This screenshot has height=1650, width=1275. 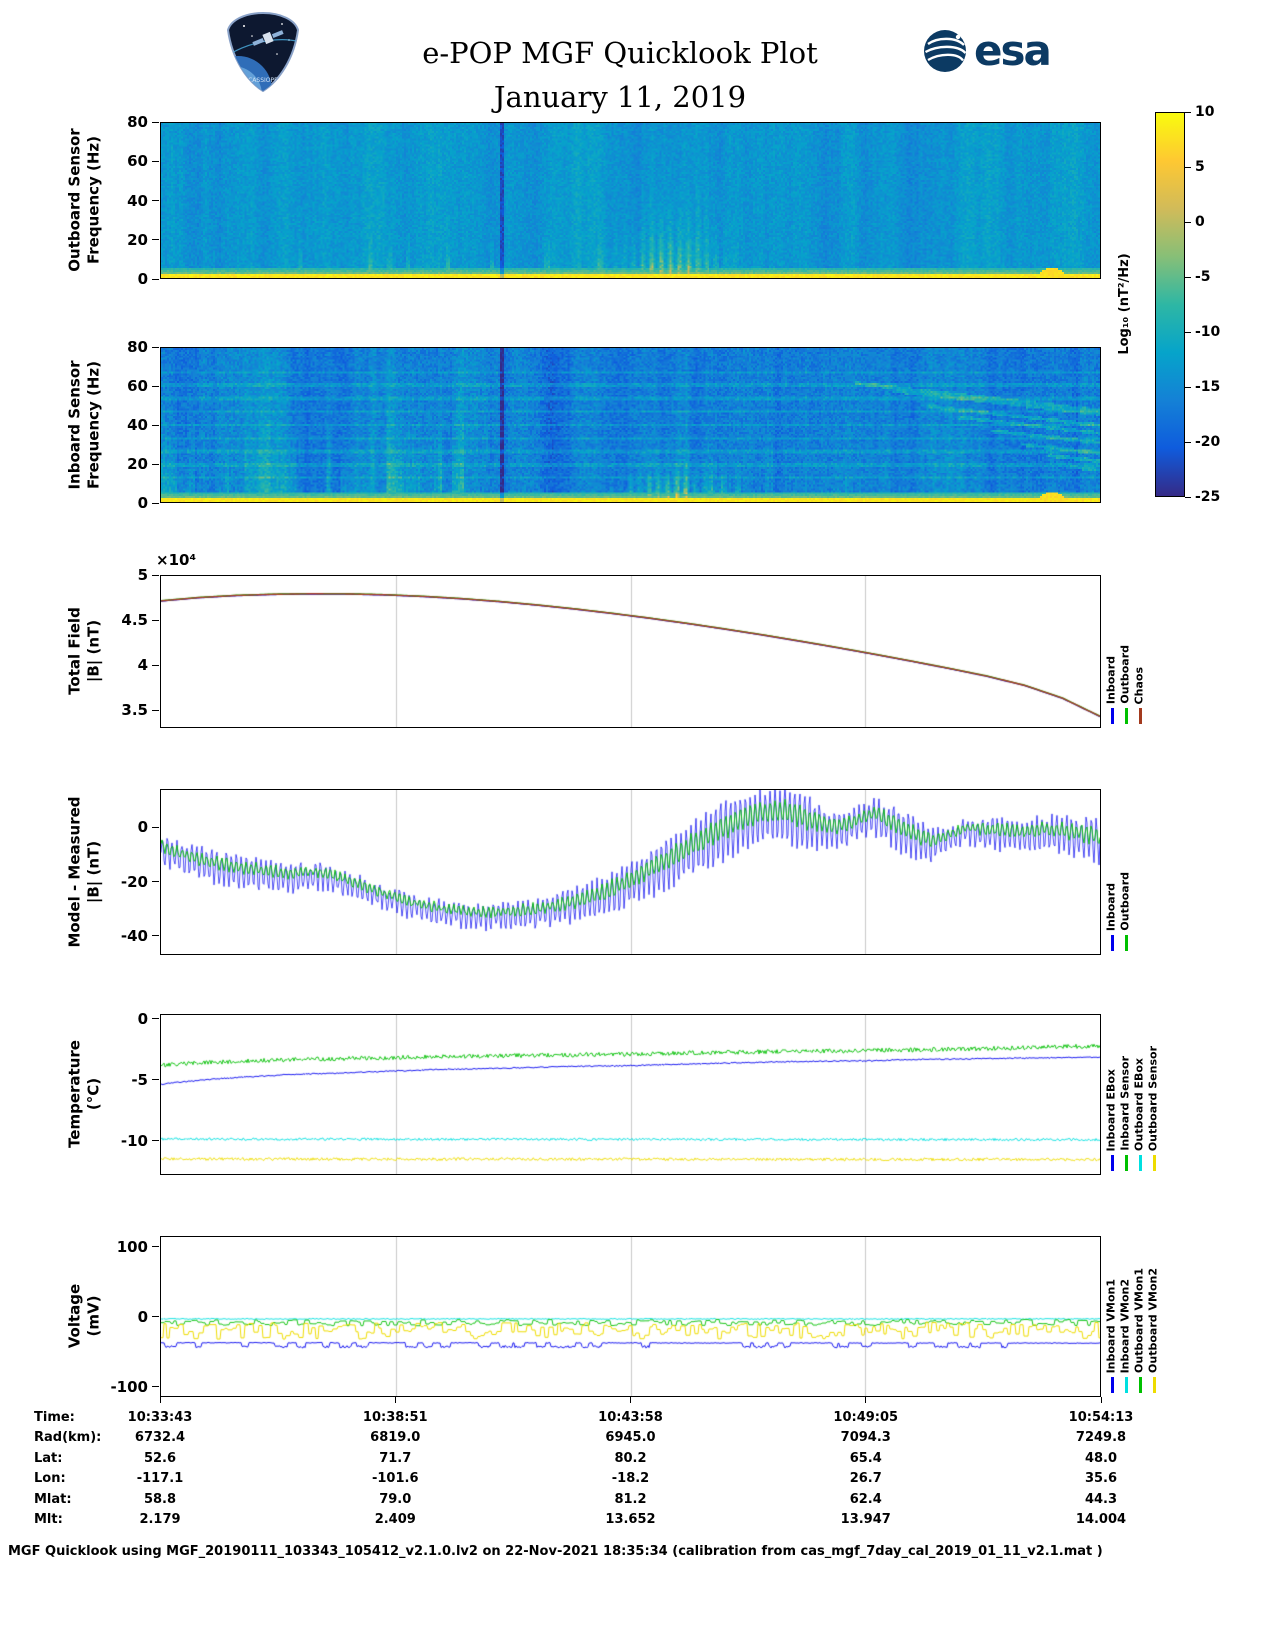 What do you see at coordinates (263, 80) in the screenshot?
I see `patch-text: CASSIOPE` at bounding box center [263, 80].